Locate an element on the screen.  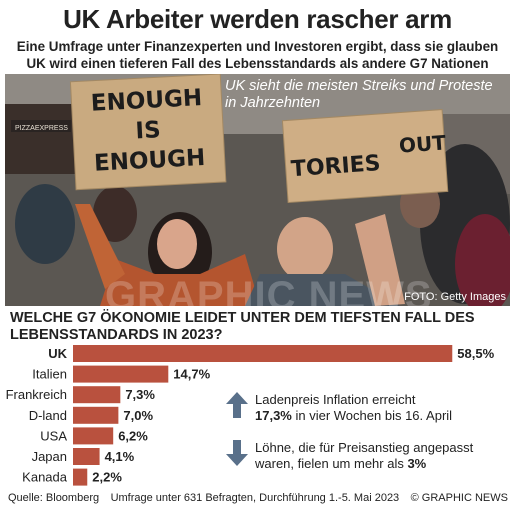
category-label: Kanada is located at coordinates (45, 477).